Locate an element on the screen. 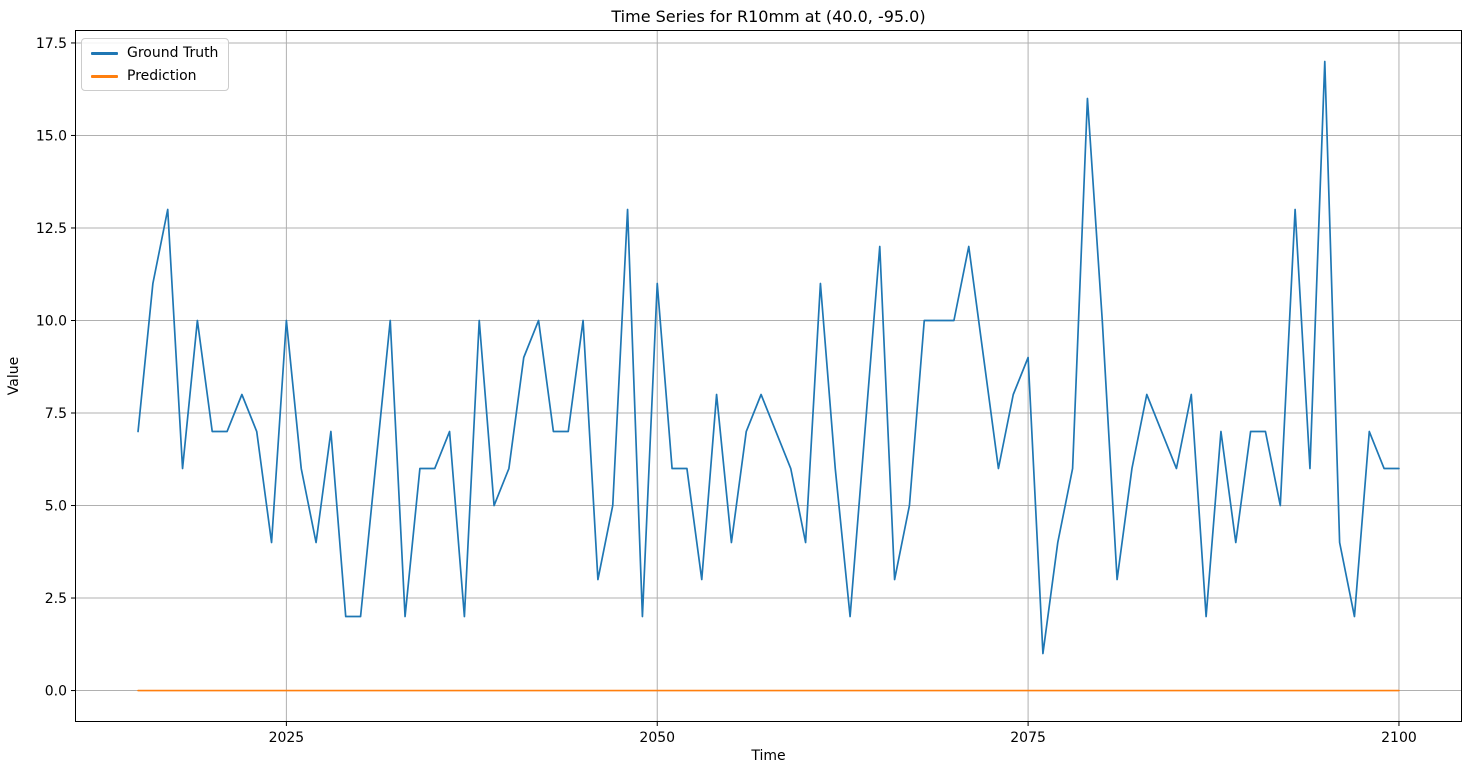 The width and height of the screenshot is (1475, 776). legend-line-swatch-ground-truth is located at coordinates (104, 53).